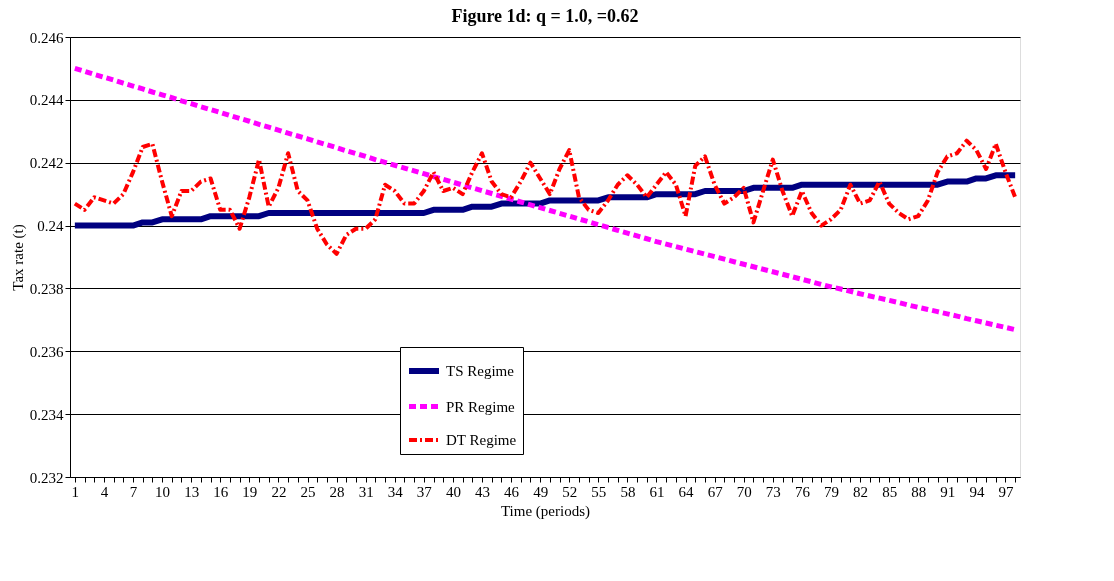 The width and height of the screenshot is (1114, 581). I want to click on y-tick-label: 0.234, so click(46, 414).